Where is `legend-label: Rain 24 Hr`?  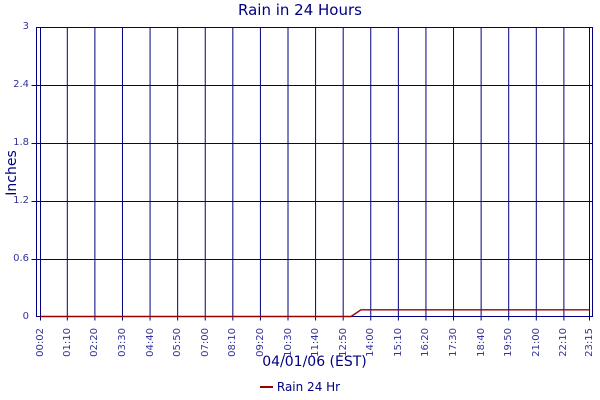 legend-label: Rain 24 Hr is located at coordinates (308, 387).